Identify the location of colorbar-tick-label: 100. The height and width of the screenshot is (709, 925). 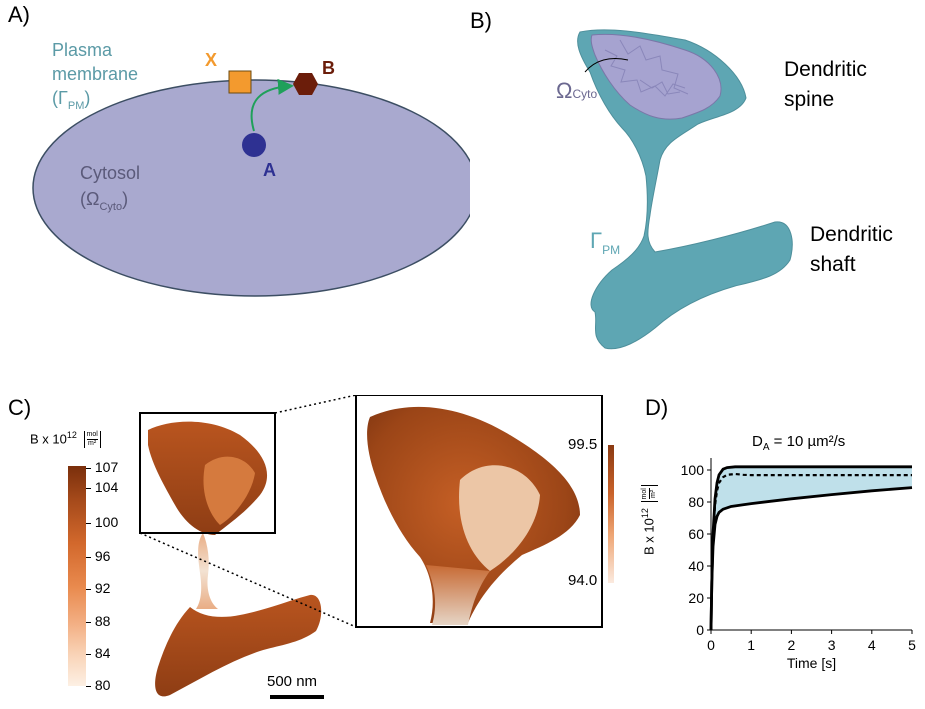
(106, 522).